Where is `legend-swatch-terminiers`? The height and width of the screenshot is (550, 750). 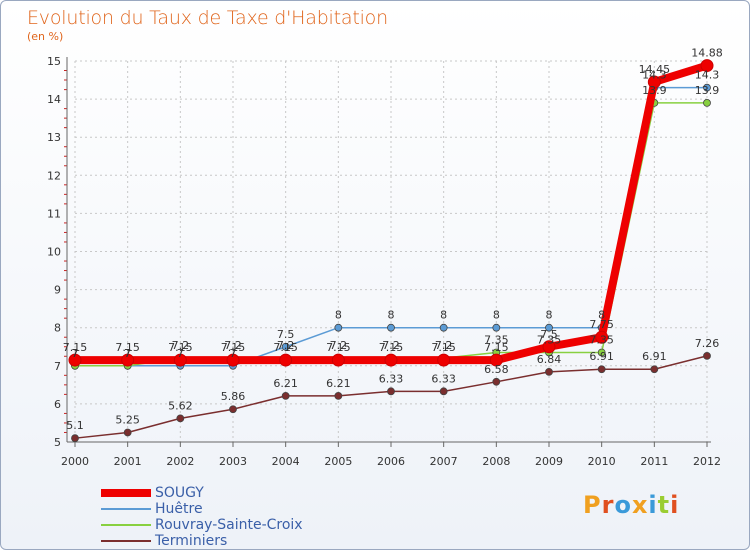
legend-swatch-terminiers is located at coordinates (126, 541).